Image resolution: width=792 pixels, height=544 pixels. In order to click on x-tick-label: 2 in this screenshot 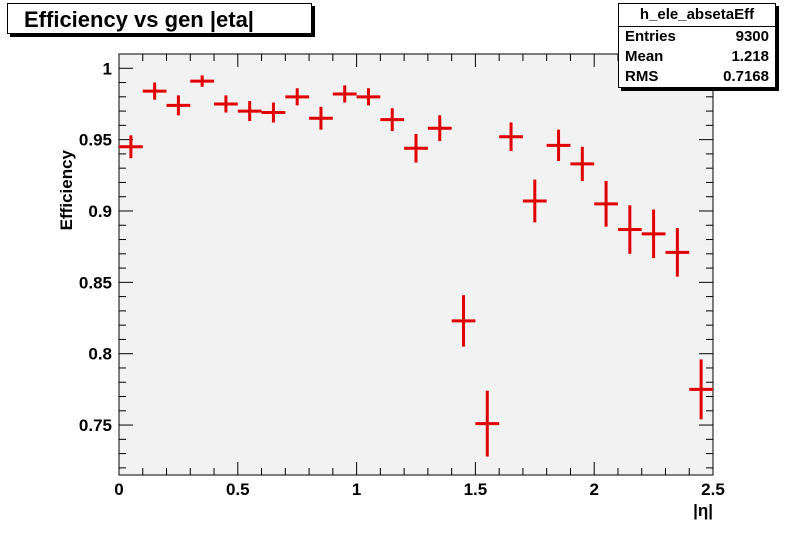, I will do `click(593, 489)`.